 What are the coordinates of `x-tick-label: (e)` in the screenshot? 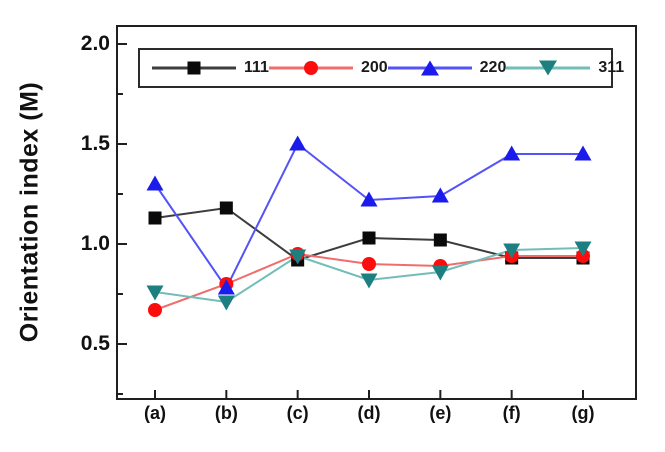 It's located at (440, 413).